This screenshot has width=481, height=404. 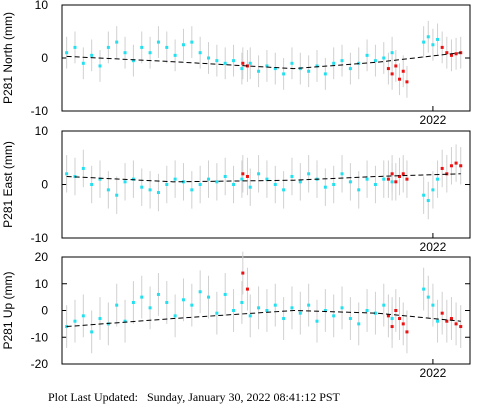 I want to click on y-tick-label: 10, so click(x=42, y=131).